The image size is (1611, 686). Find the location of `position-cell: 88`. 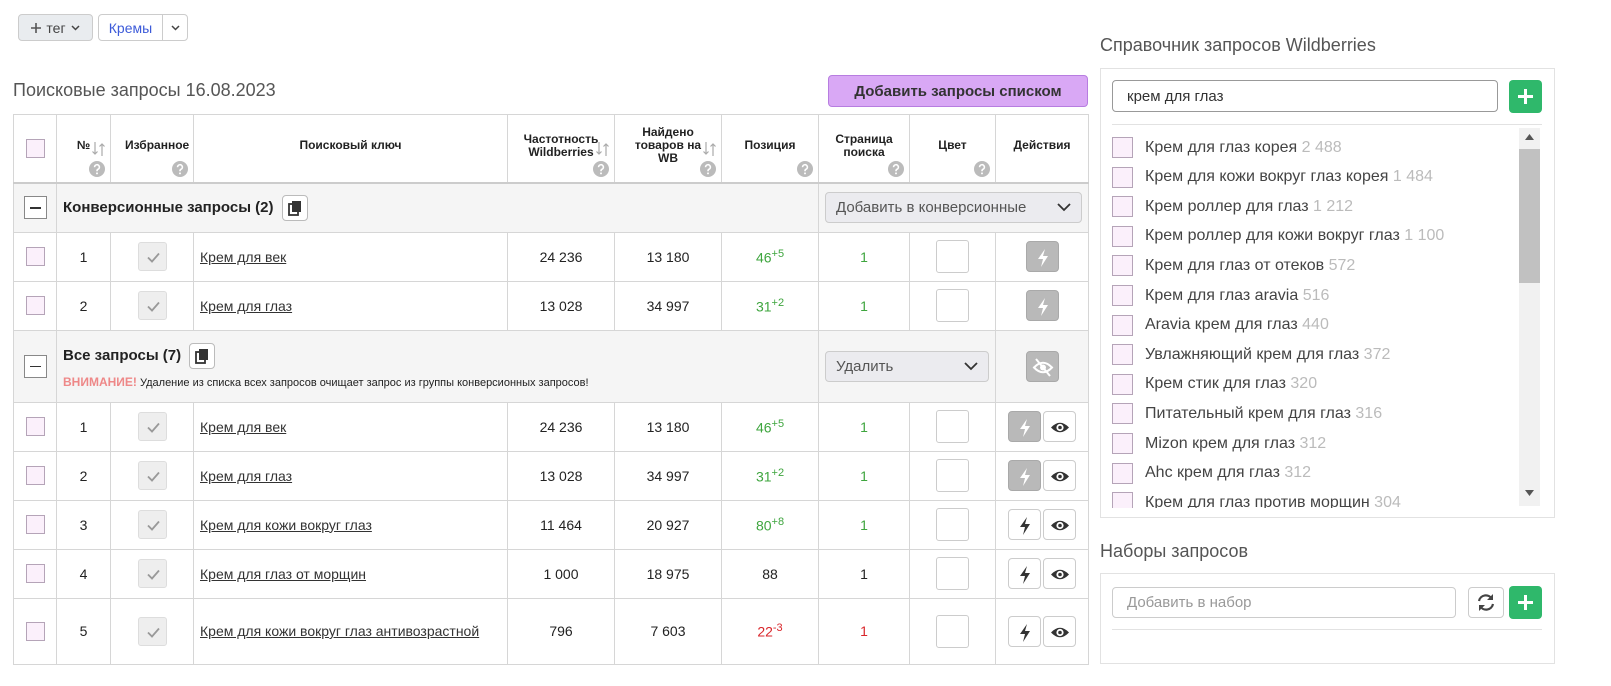

position-cell: 88 is located at coordinates (770, 573).